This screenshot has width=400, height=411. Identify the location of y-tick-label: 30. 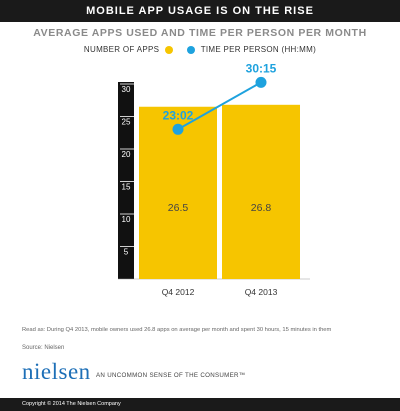
(126, 89).